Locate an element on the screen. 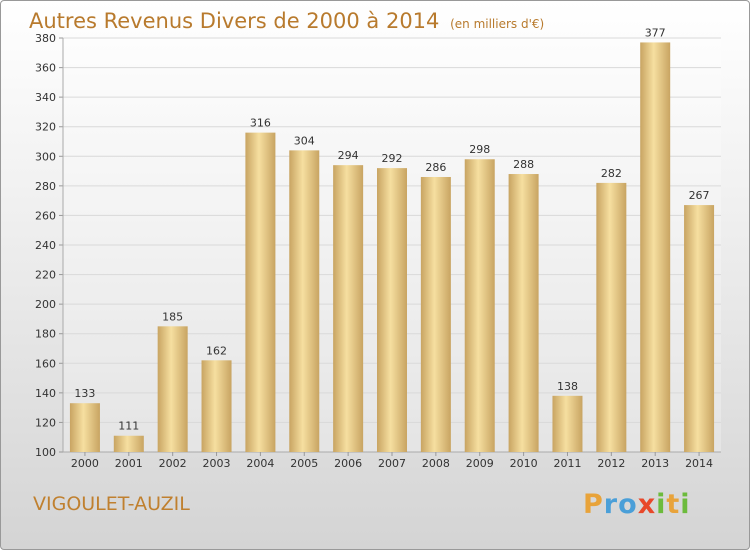 This screenshot has width=750, height=550. x-tick-label: 2011 is located at coordinates (567, 463).